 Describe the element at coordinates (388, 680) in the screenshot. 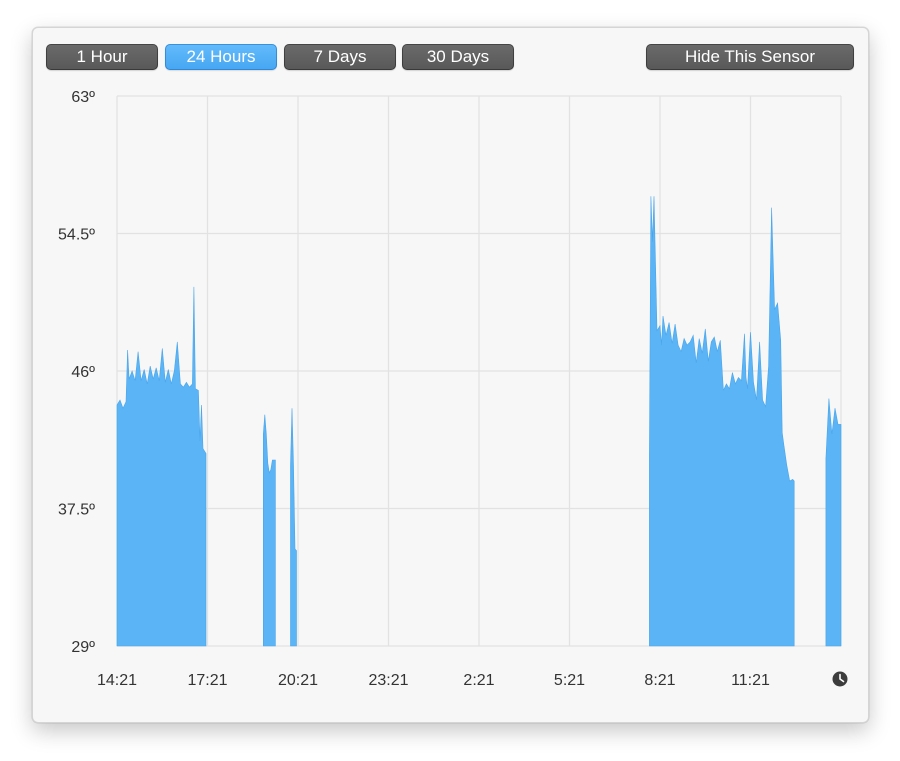

I see `x-tick-label: 23:21` at that location.